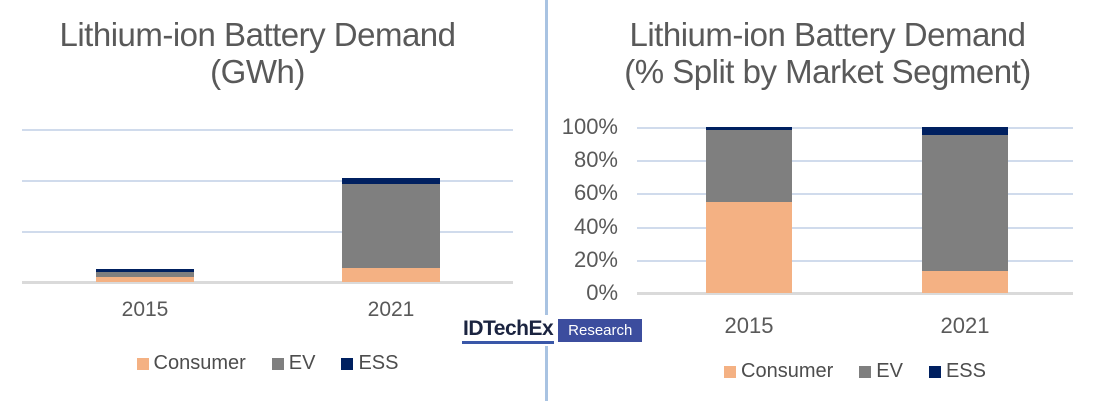 This screenshot has height=401, width=1097. I want to click on y-axis-tick-20pct: 20%, so click(595, 259).